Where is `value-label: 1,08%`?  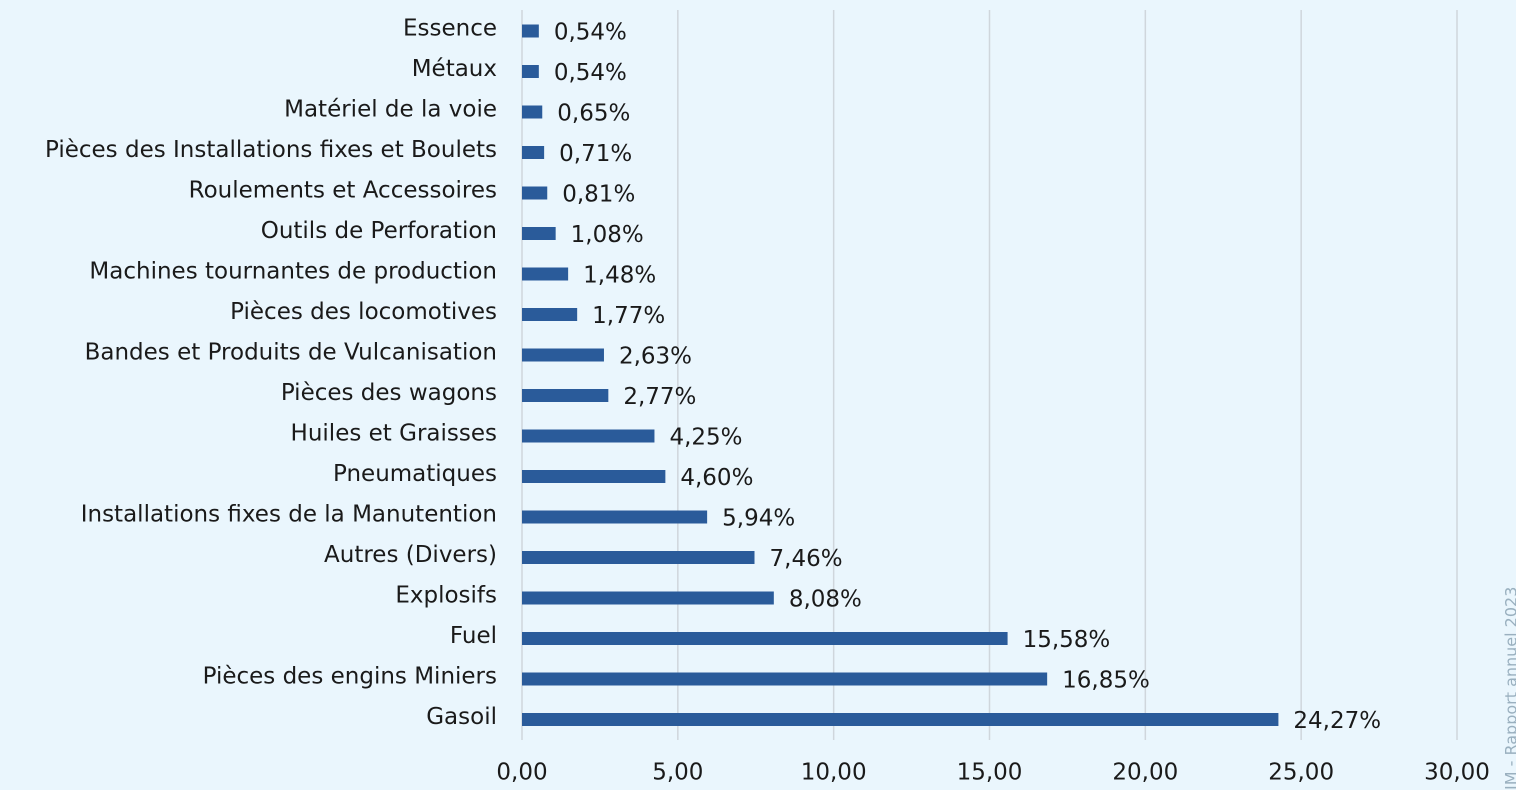
value-label: 1,08% is located at coordinates (607, 235).